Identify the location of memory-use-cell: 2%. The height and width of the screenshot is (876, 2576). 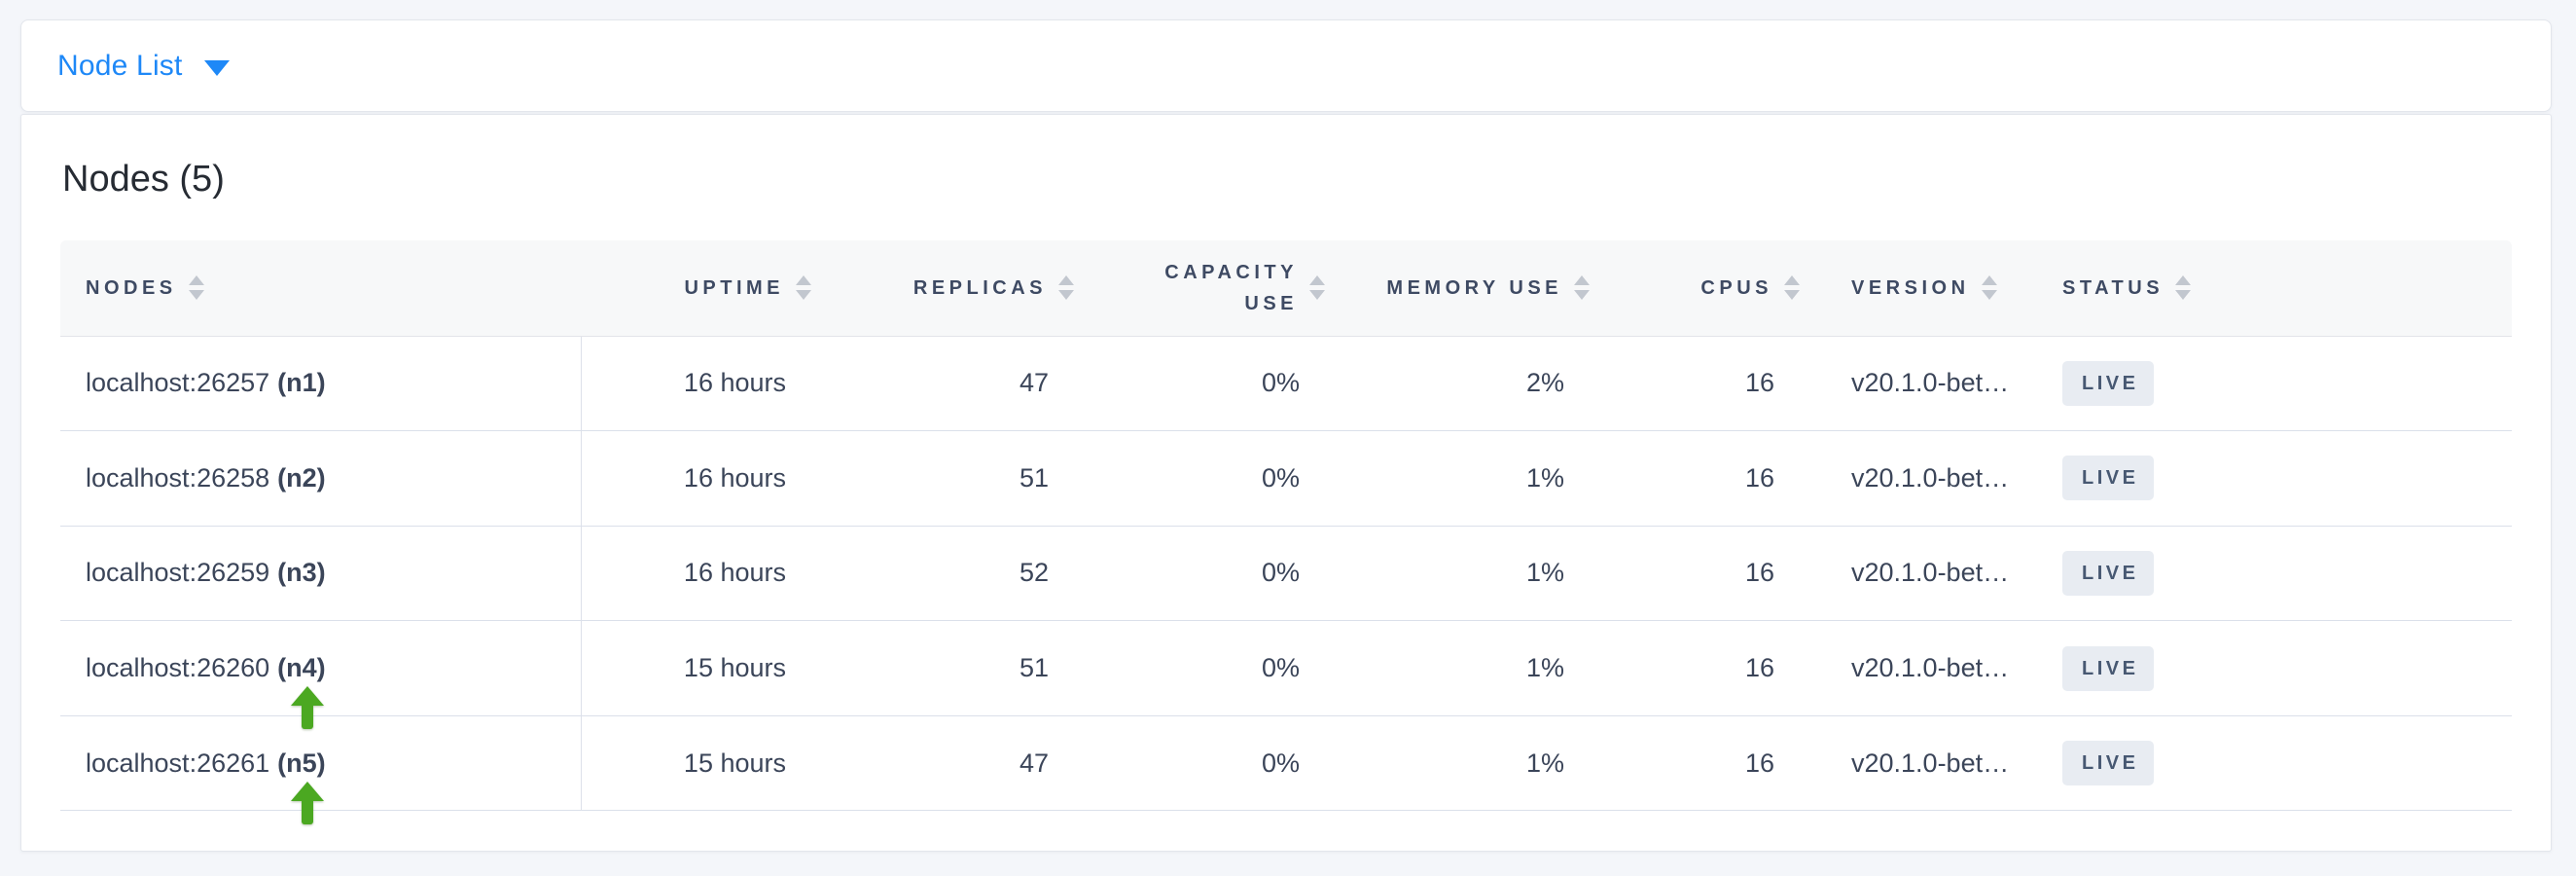
(1474, 384).